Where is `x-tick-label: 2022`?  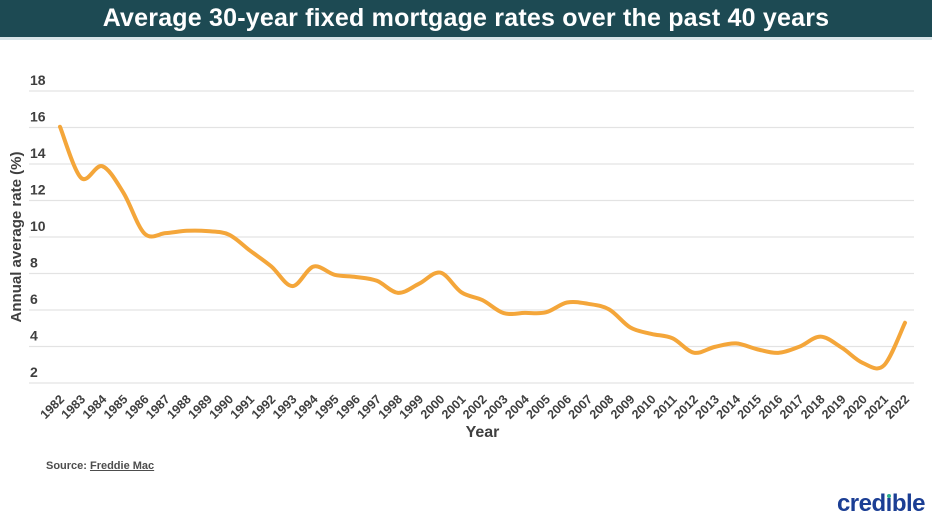 x-tick-label: 2022 is located at coordinates (898, 407).